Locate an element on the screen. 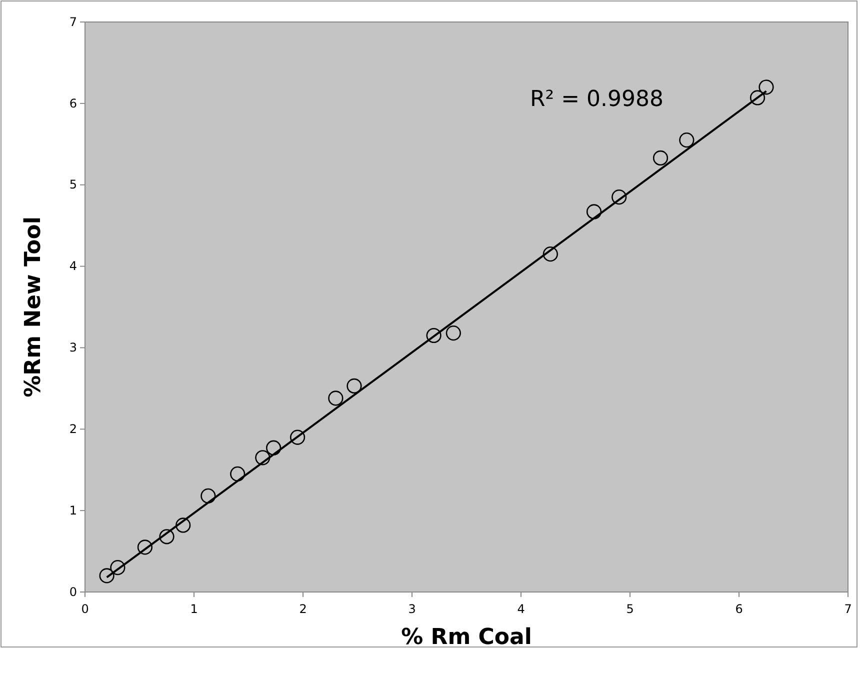 The width and height of the screenshot is (860, 675). x-tick-label: 7 is located at coordinates (848, 609).